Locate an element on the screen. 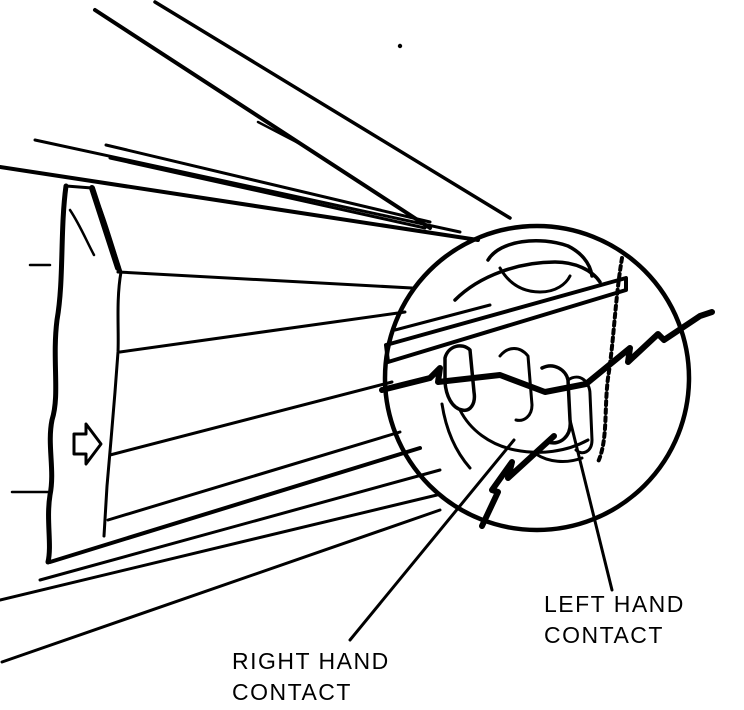  right-hand-contact-label-line2: CONTACT is located at coordinates (292, 692).